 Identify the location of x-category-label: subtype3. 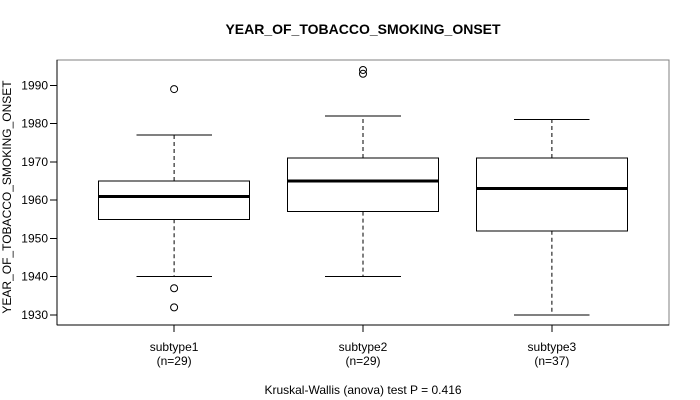
(552, 347).